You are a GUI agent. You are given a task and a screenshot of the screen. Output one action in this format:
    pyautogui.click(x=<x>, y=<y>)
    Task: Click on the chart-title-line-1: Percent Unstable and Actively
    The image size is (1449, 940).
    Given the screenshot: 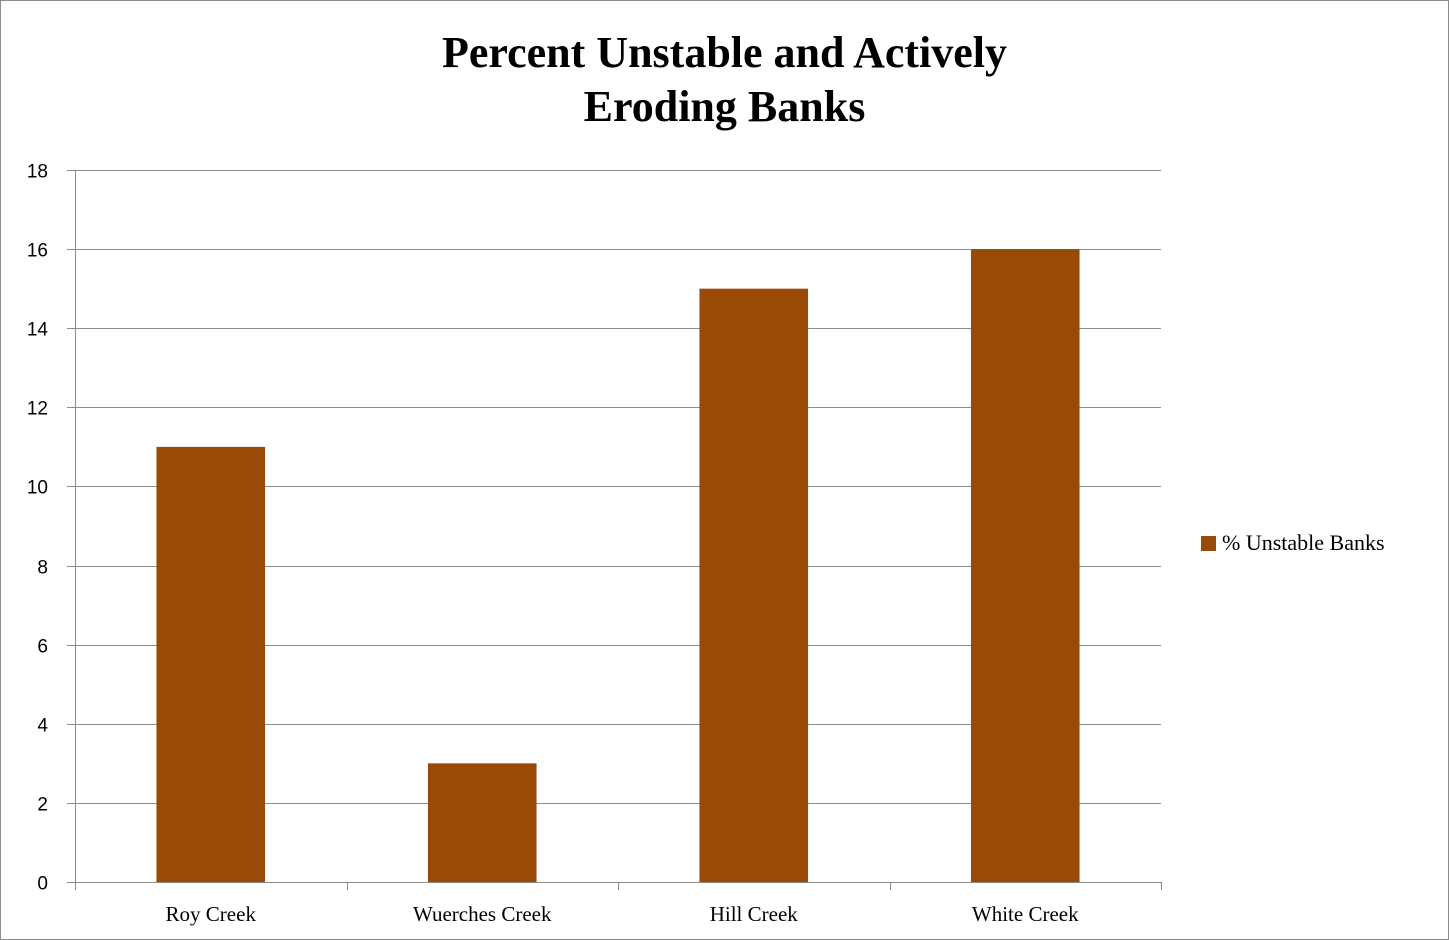 What is the action you would take?
    pyautogui.click(x=724, y=52)
    